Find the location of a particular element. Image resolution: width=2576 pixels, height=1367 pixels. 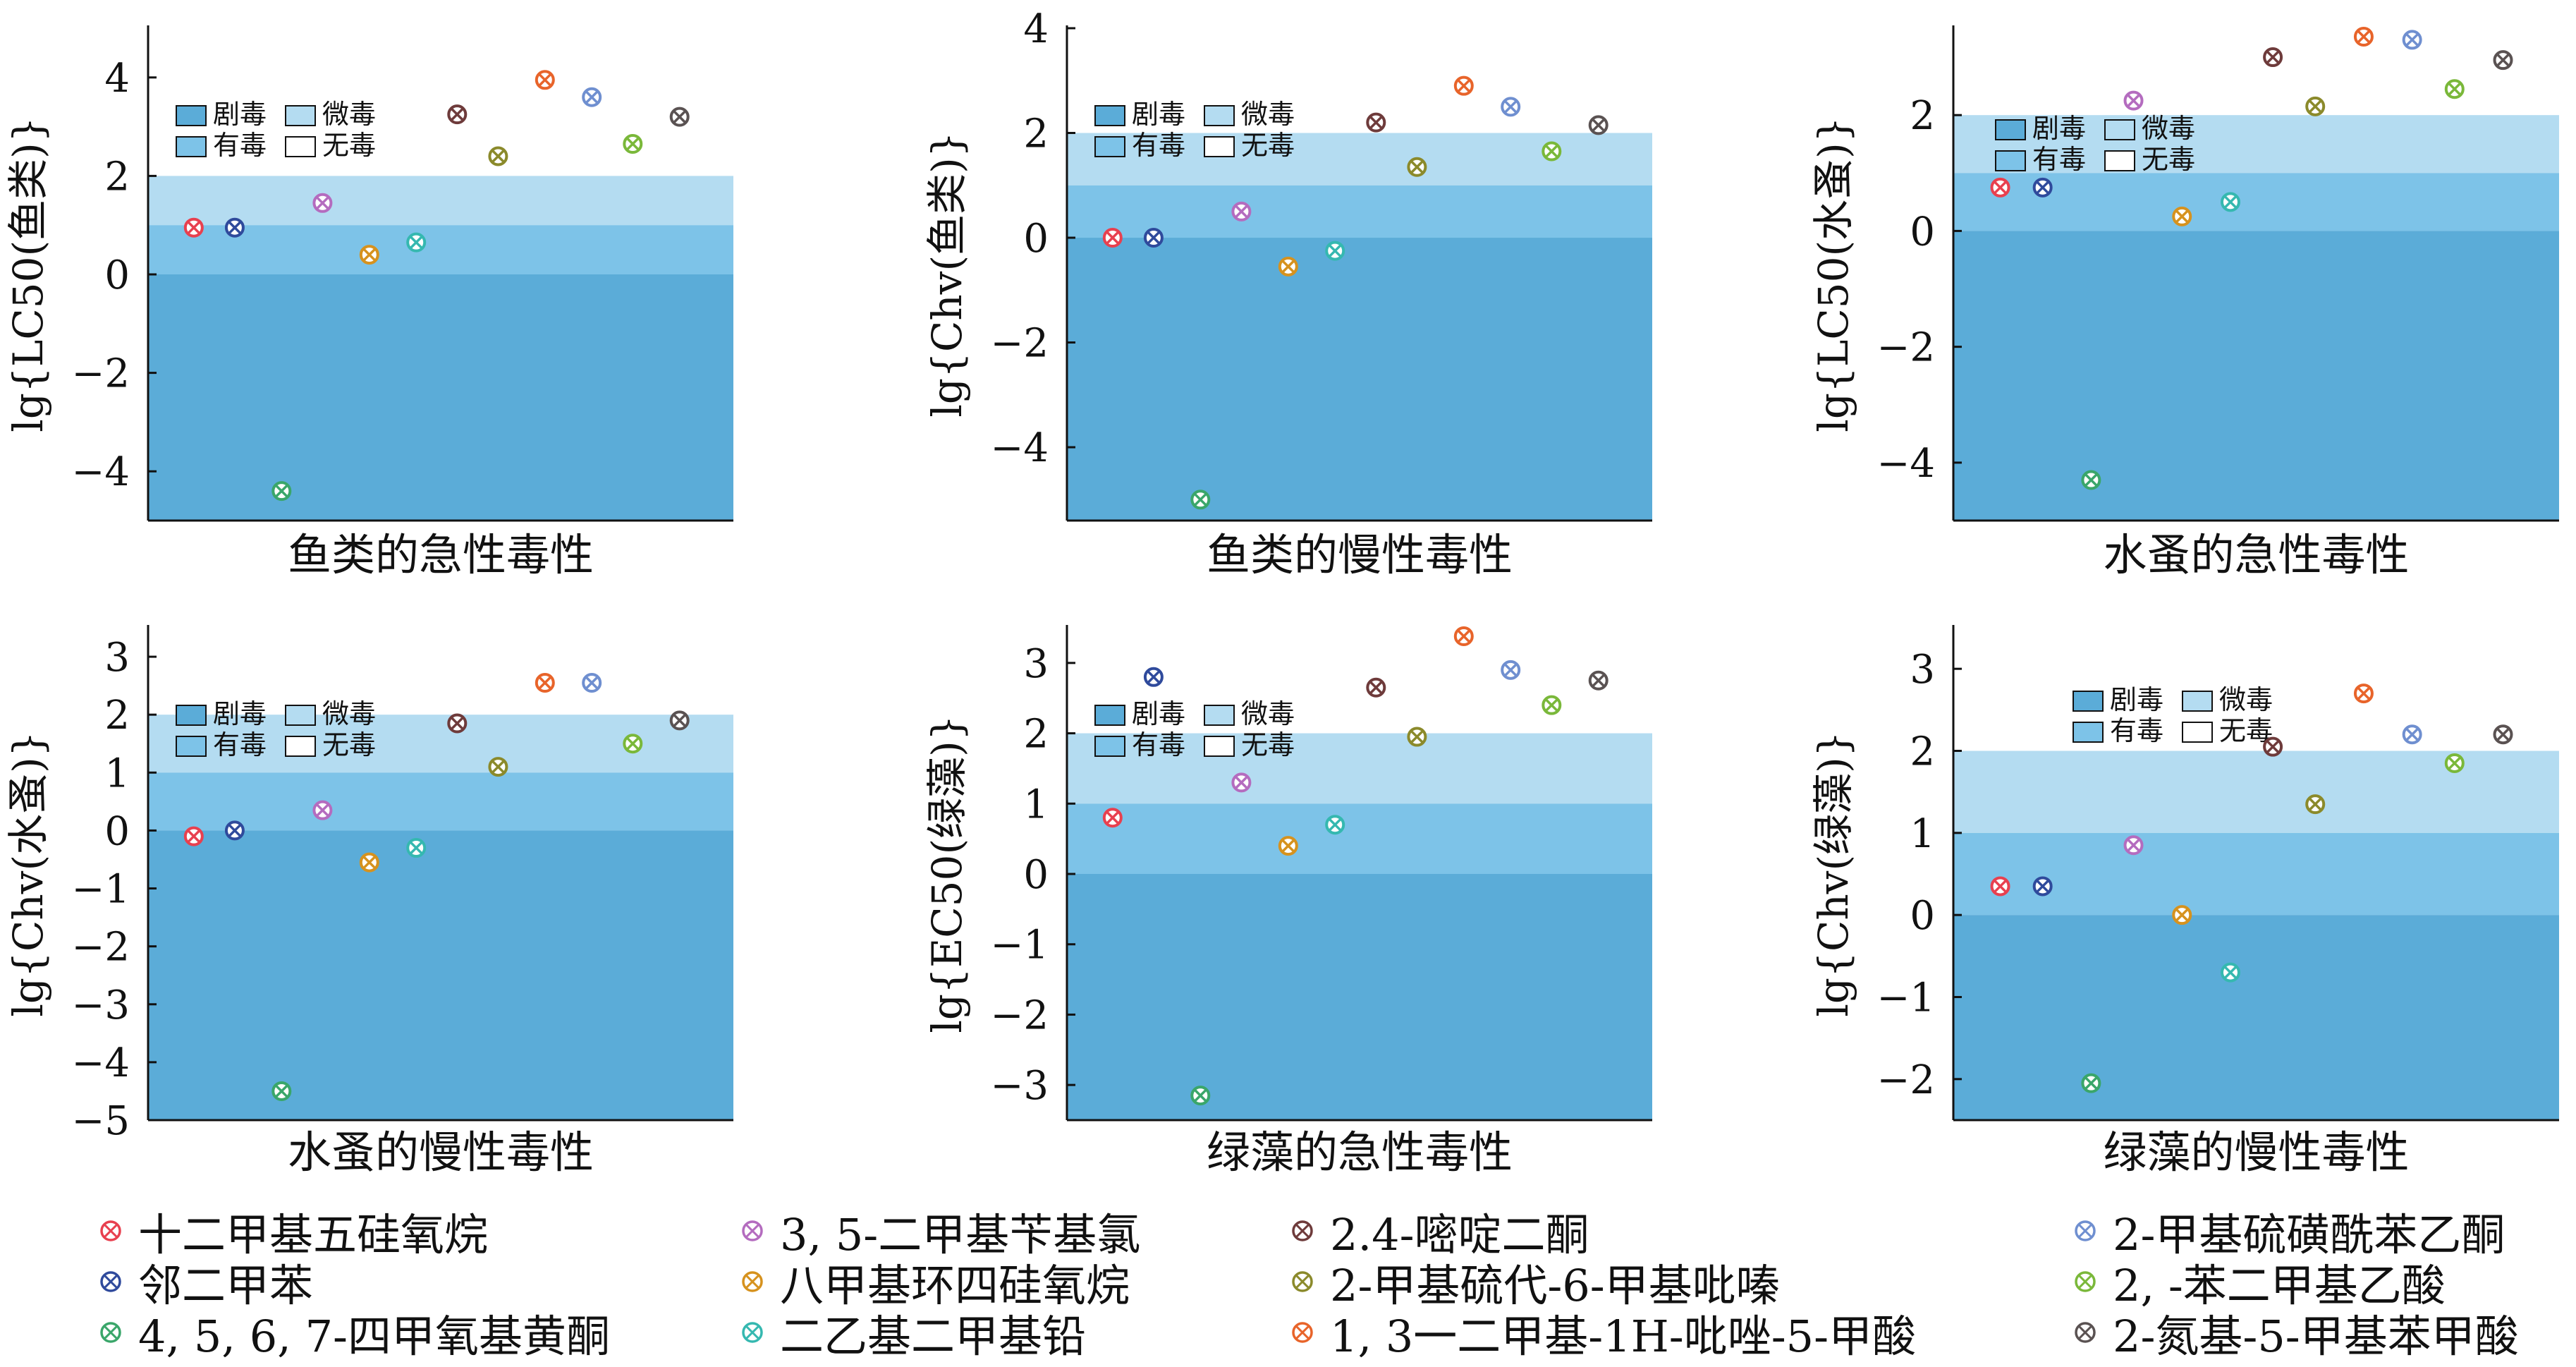

y-axis-label: lg{LC50(鱼类)} is located at coordinates (28, 274).